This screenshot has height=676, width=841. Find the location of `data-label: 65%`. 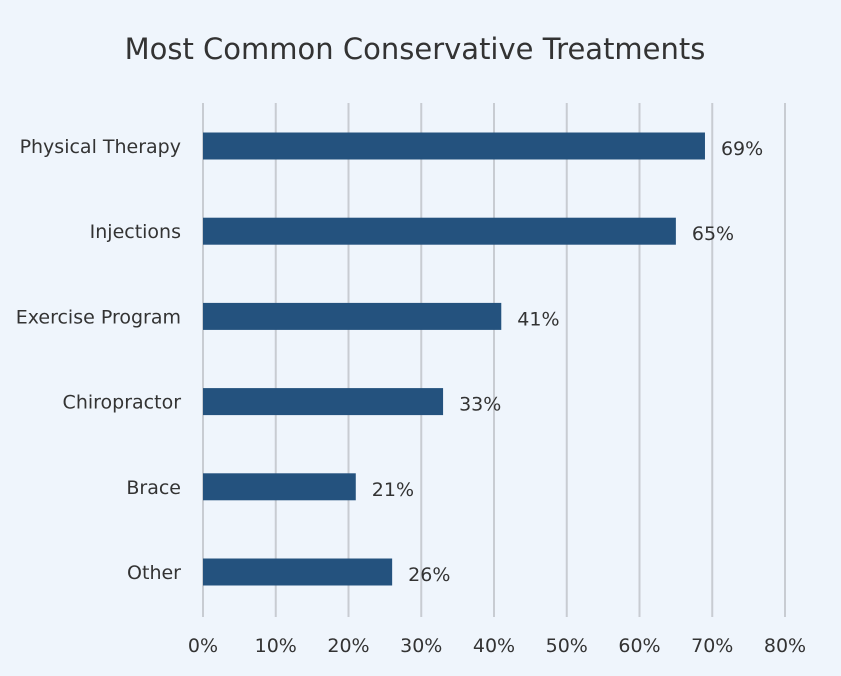

data-label: 65% is located at coordinates (713, 234).